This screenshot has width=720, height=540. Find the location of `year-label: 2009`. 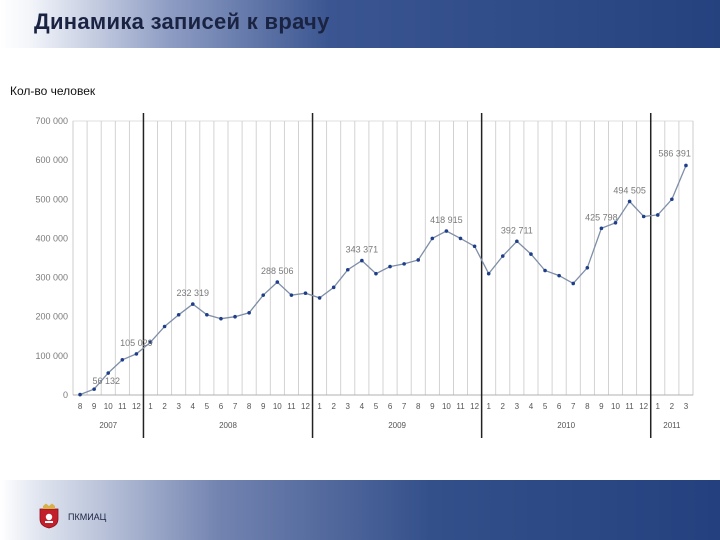

year-label: 2009 is located at coordinates (397, 425).